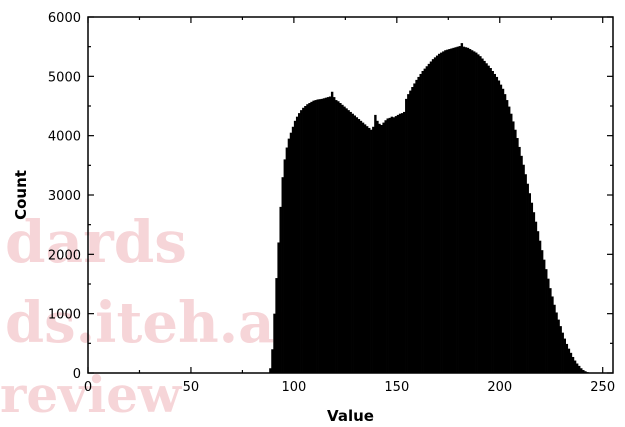  Describe the element at coordinates (350, 416) in the screenshot. I see `x-axis-label: Value` at that location.